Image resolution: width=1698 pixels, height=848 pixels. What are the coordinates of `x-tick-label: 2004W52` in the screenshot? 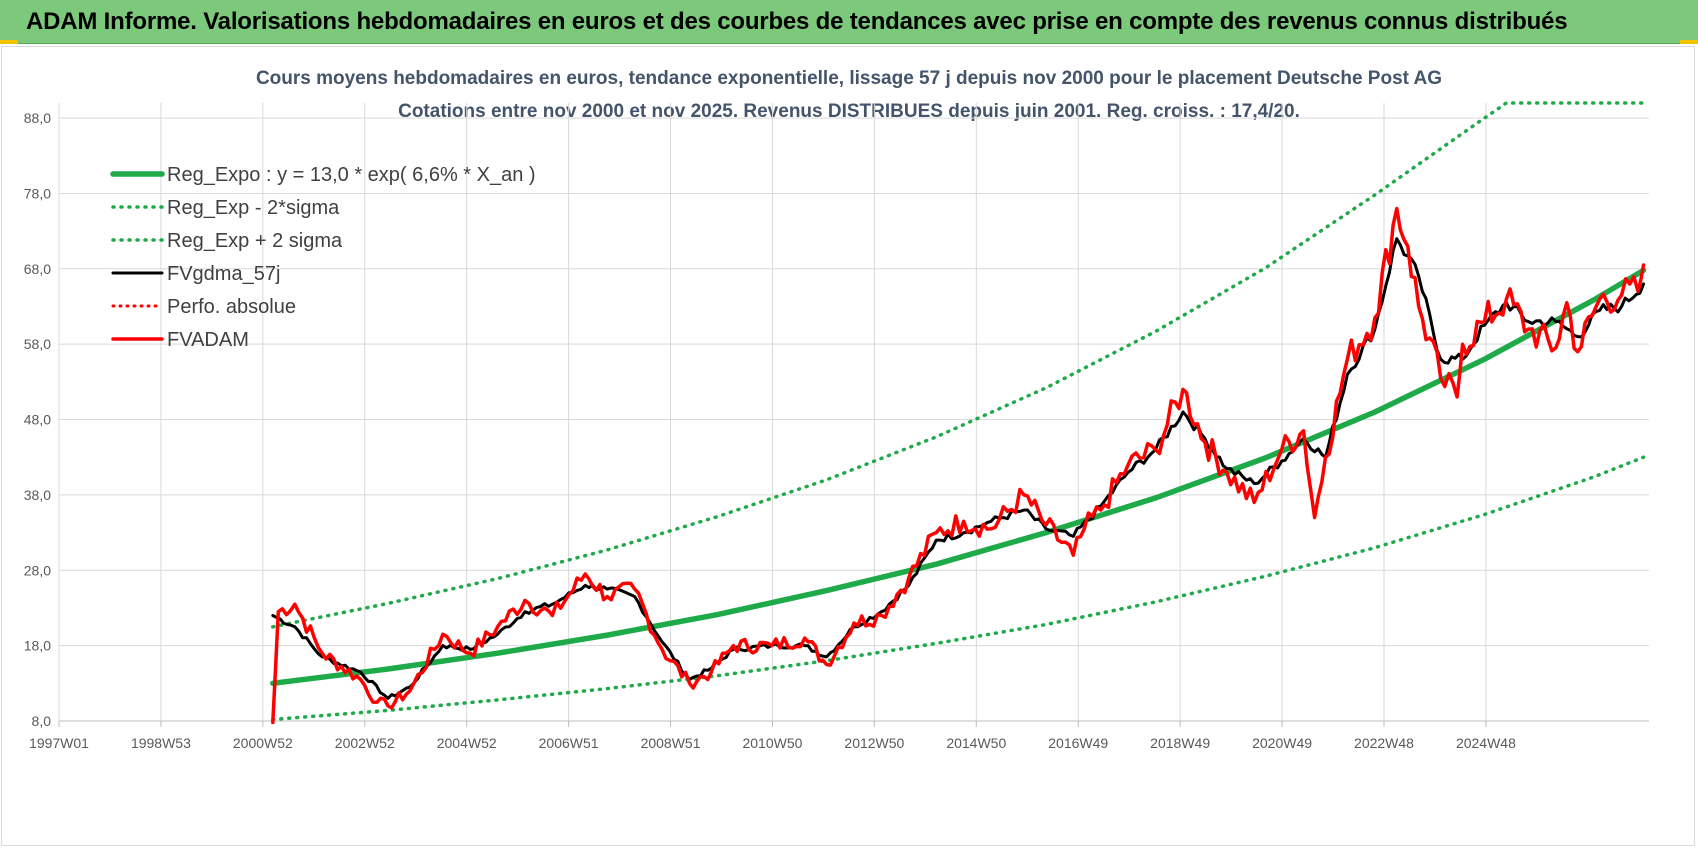 It's located at (467, 743).